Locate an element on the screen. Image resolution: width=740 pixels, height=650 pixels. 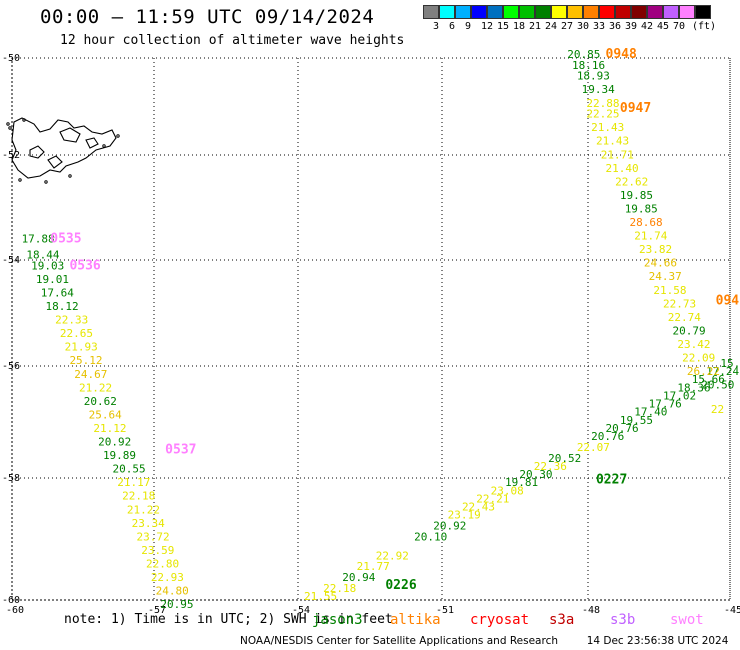
color-scale-label: 24 is located at coordinates (551, 26).